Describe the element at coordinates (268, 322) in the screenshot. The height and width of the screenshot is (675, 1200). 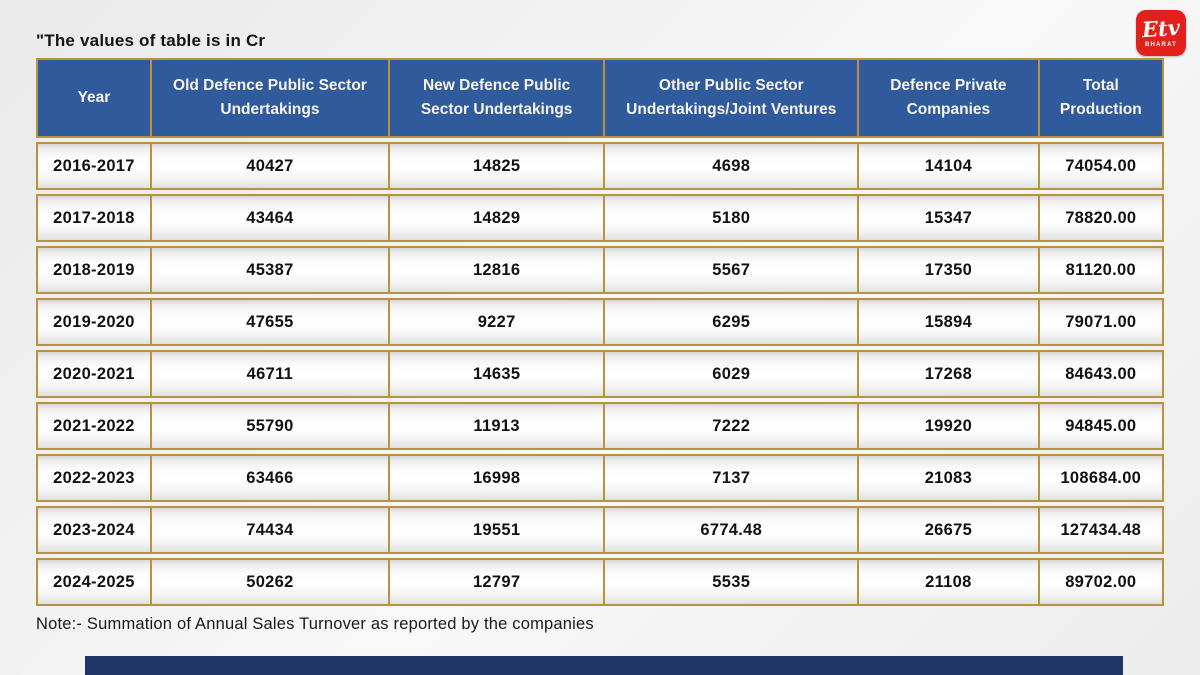
I see `value-cell: 47655` at that location.